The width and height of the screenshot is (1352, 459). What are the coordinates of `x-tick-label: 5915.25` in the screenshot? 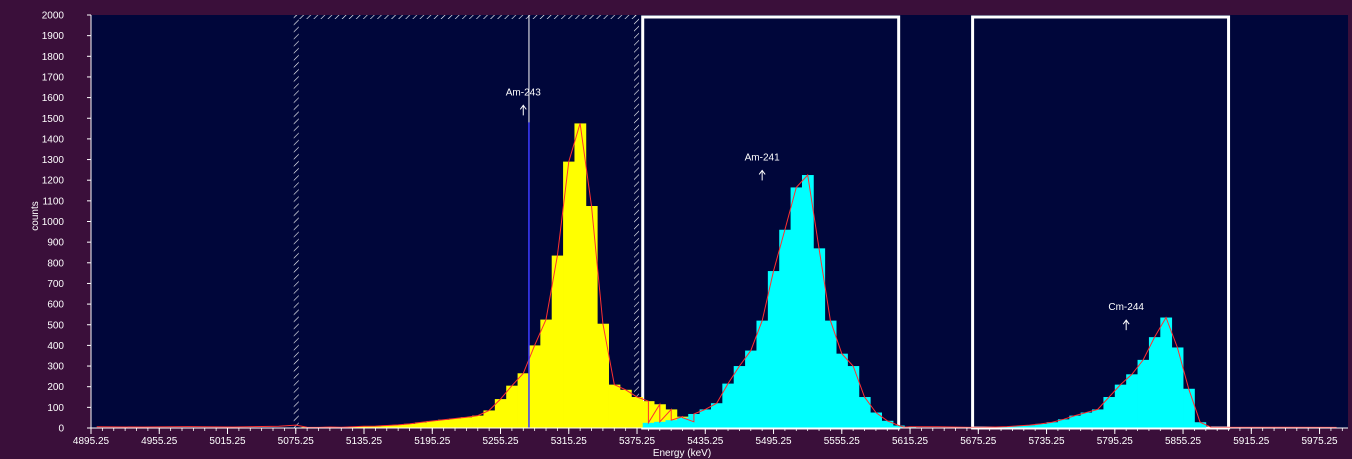 It's located at (1251, 441).